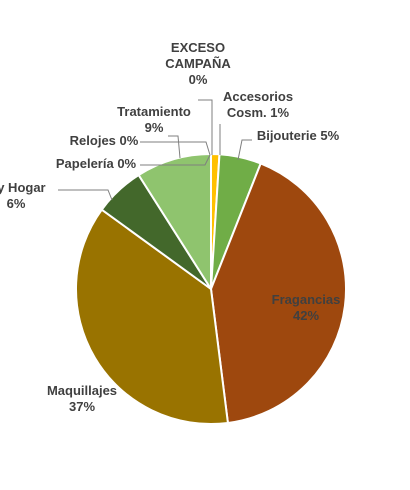  I want to click on pie-slice, so click(174, 222).